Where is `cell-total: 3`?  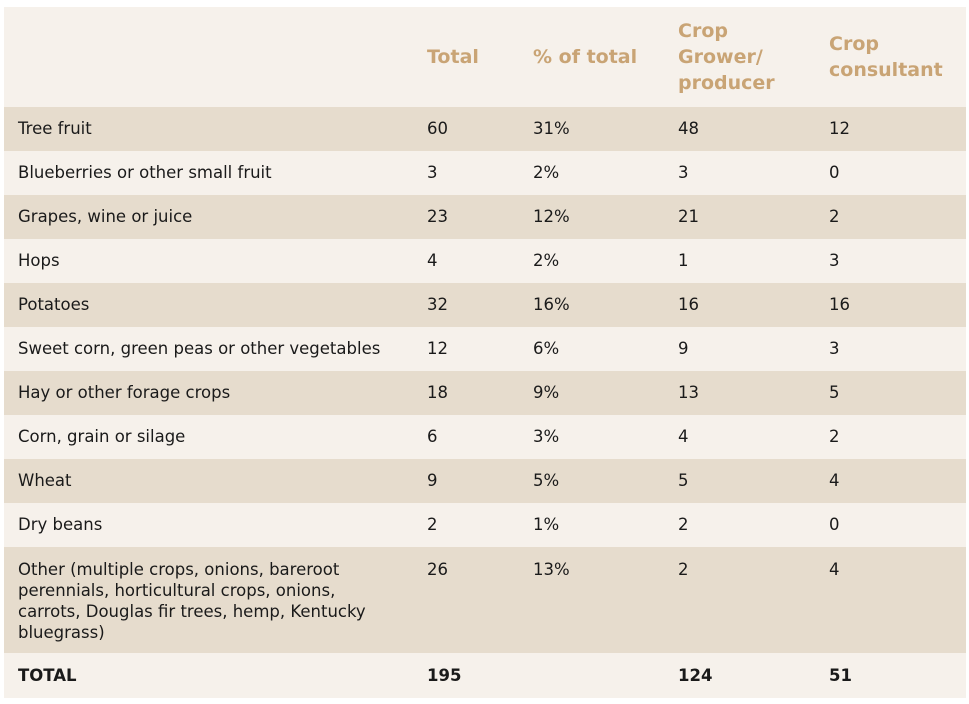
cell-total: 3 is located at coordinates (466, 173).